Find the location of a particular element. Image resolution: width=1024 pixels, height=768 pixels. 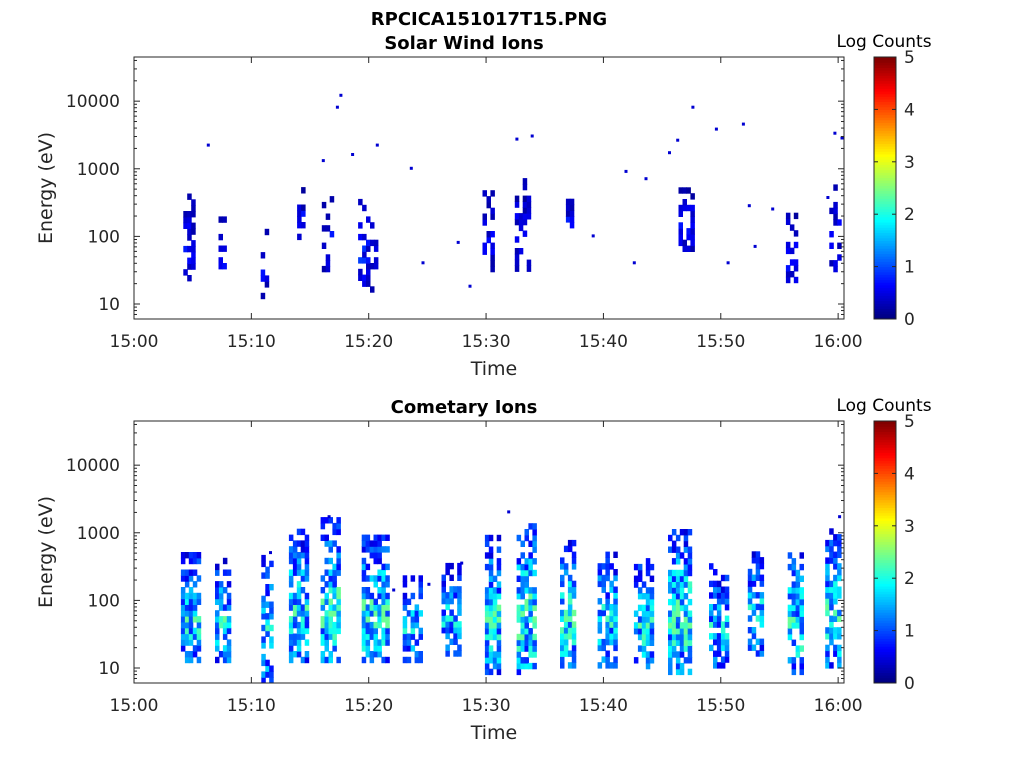

heatmap-point is located at coordinates (470, 286).